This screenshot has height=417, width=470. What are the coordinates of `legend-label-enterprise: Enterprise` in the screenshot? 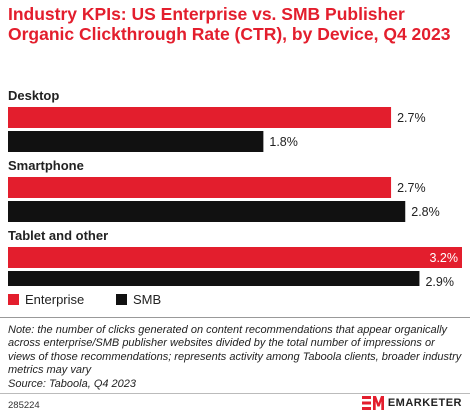 It's located at (55, 299).